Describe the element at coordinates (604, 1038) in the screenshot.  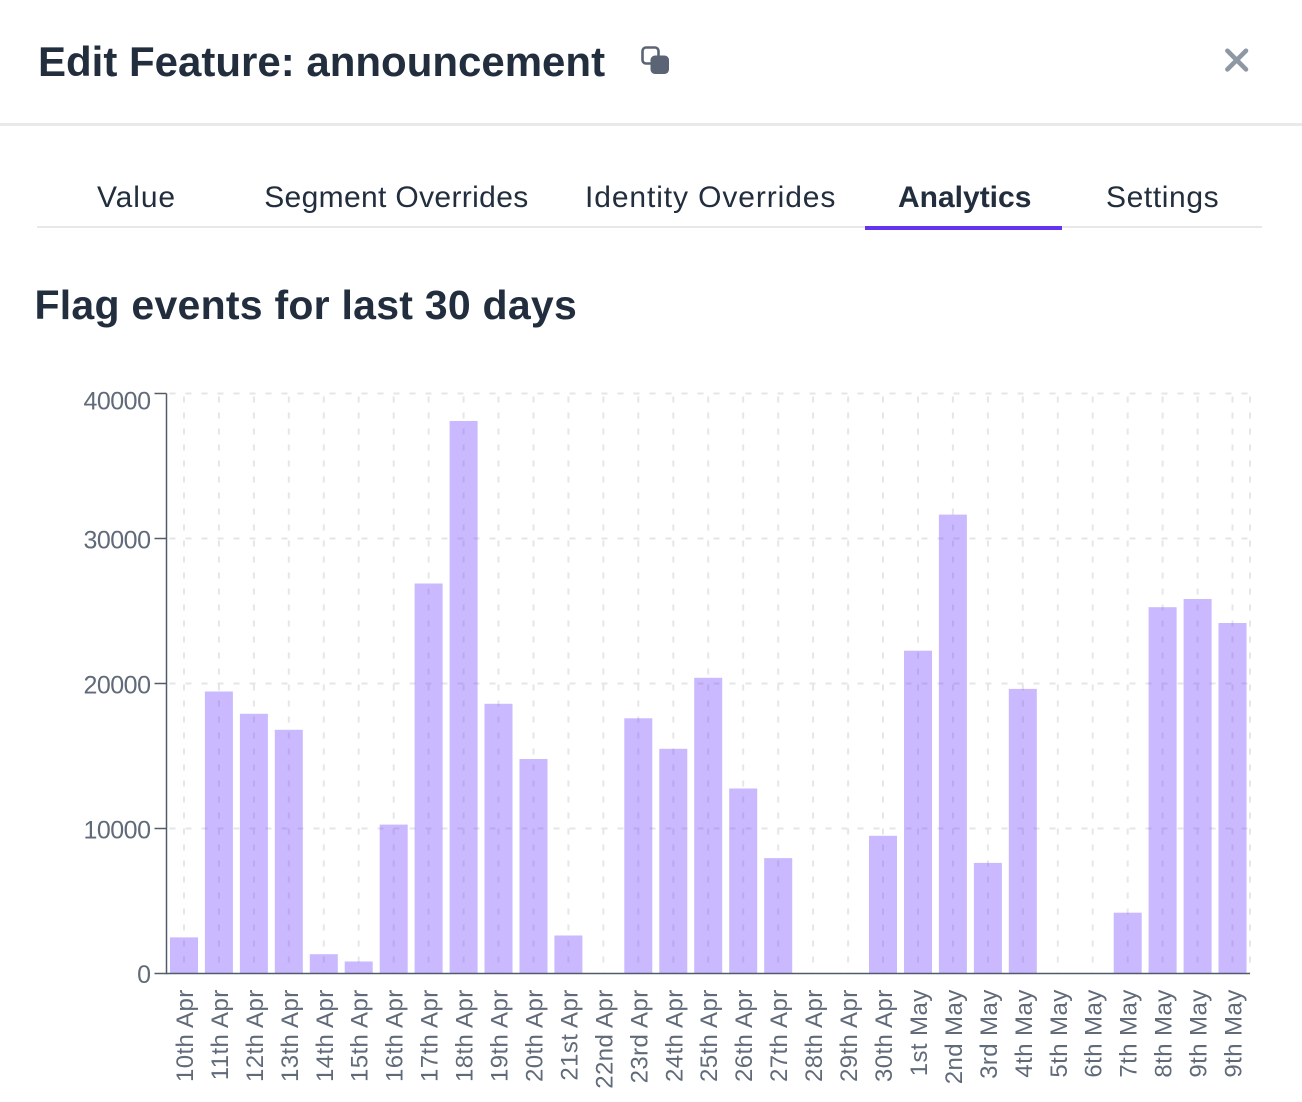
I see `svg-text: 22nd Apr` at that location.